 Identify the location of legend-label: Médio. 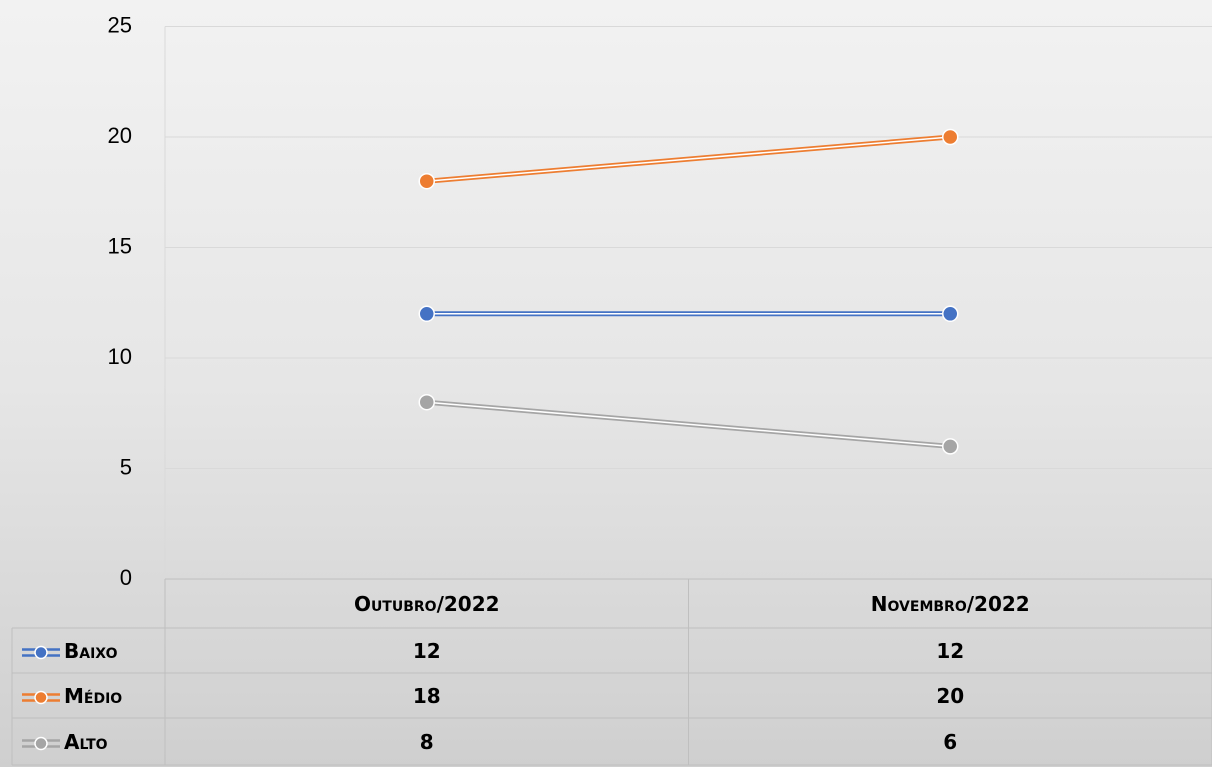
(93, 696).